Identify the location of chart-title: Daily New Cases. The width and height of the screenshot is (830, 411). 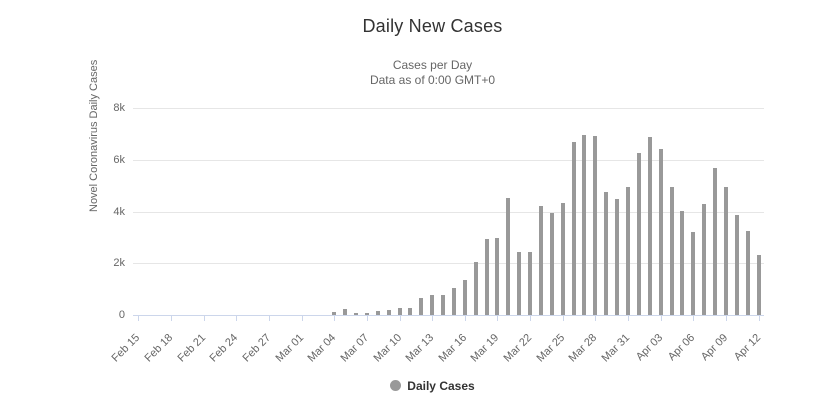
(432, 26).